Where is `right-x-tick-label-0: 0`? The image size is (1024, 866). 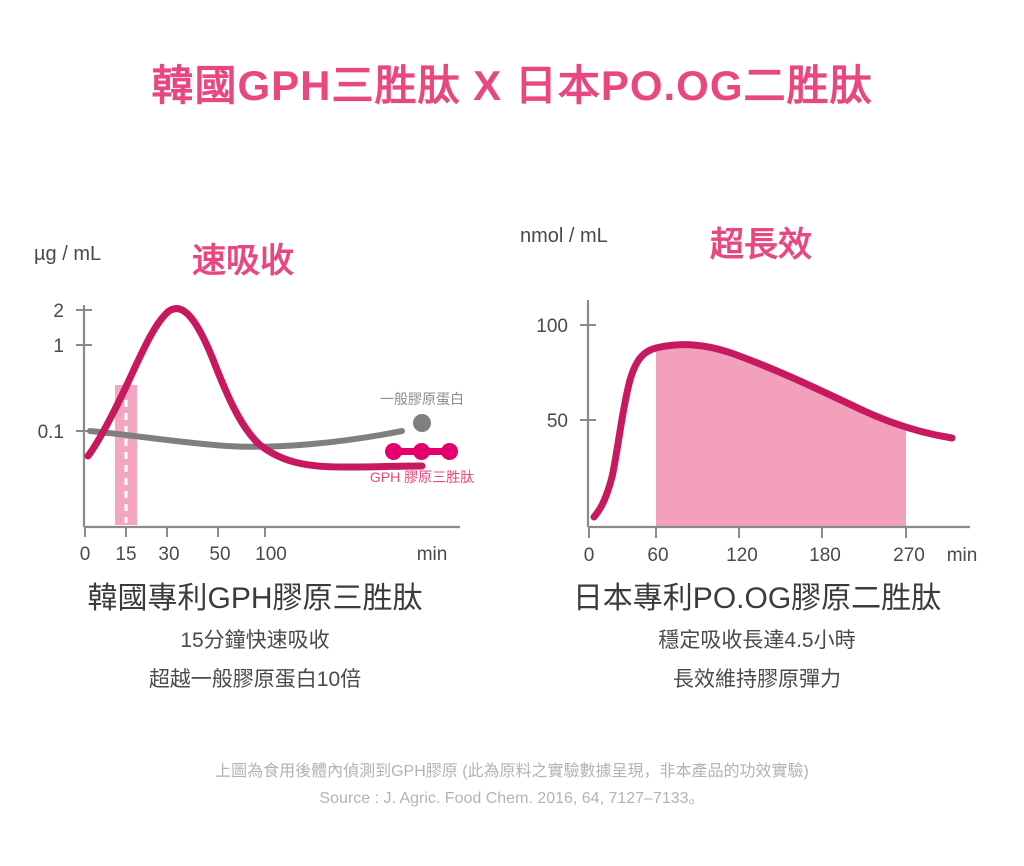 right-x-tick-label-0: 0 is located at coordinates (589, 555).